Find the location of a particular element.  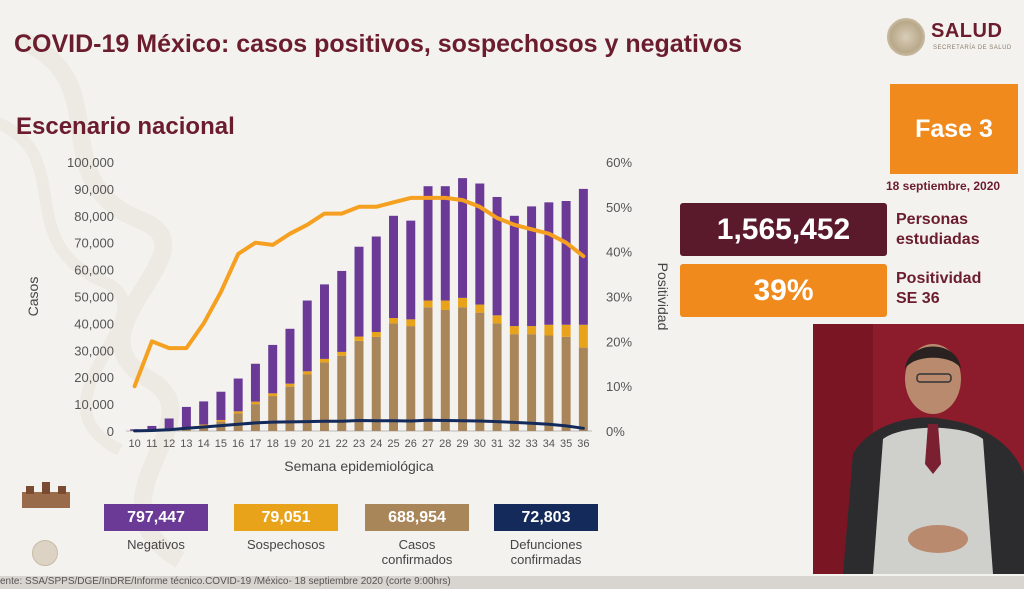

line-positividad is located at coordinates (359, 292).